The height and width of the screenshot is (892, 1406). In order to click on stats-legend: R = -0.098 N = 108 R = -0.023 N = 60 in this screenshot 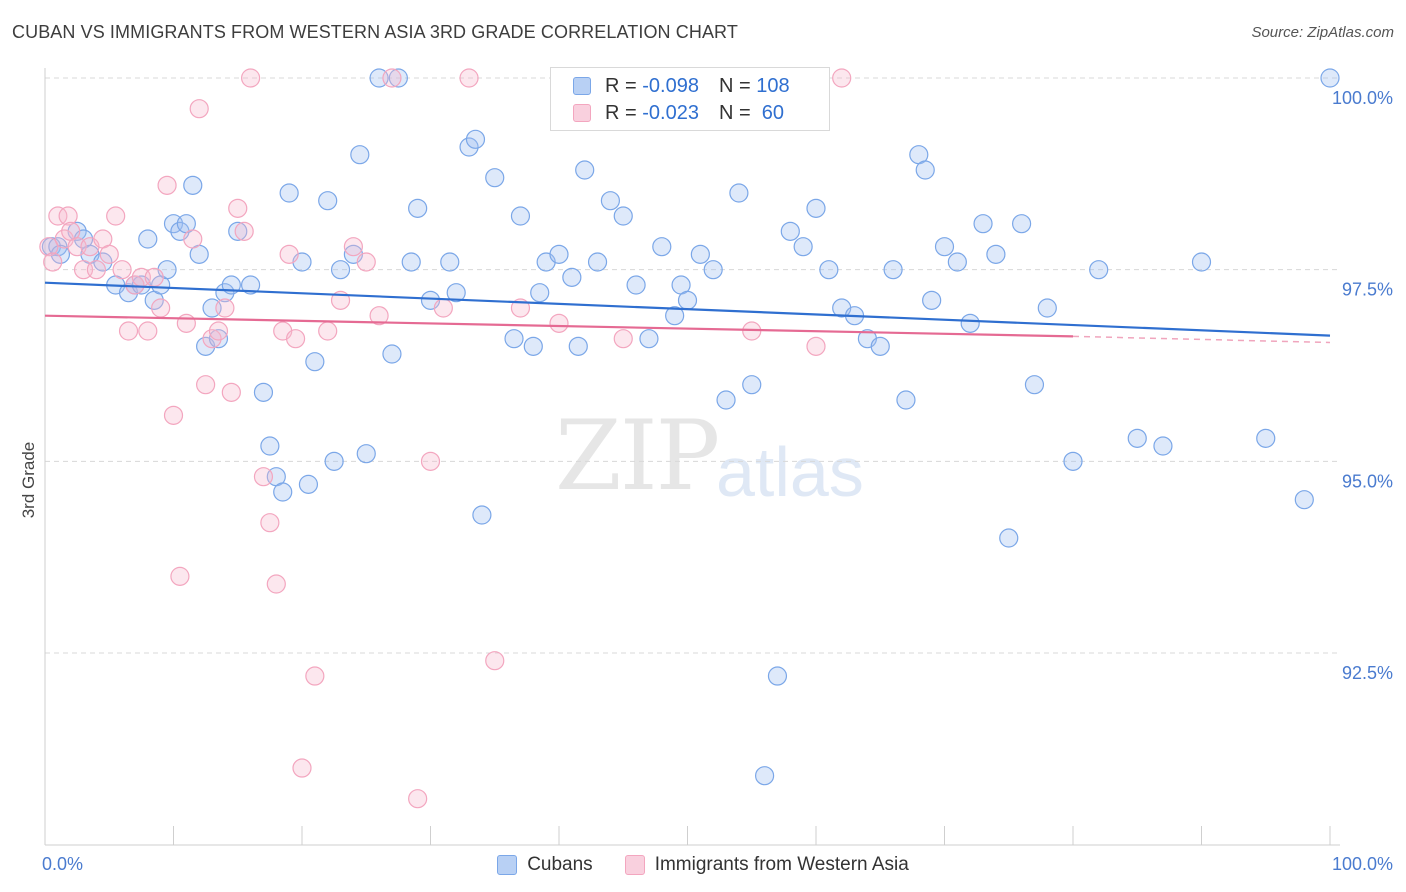, I will do `click(690, 99)`.